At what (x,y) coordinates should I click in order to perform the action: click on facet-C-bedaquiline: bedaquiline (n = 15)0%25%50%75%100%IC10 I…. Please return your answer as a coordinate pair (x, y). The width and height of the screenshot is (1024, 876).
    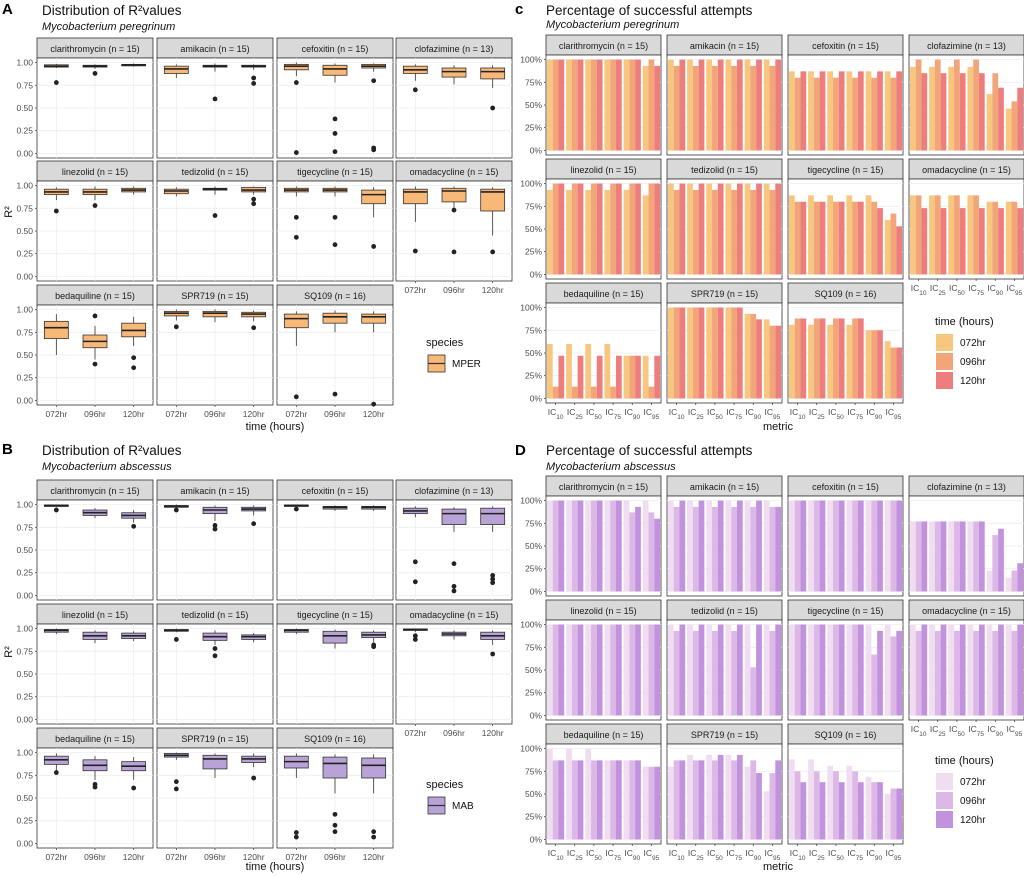
    Looking at the image, I should click on (591, 351).